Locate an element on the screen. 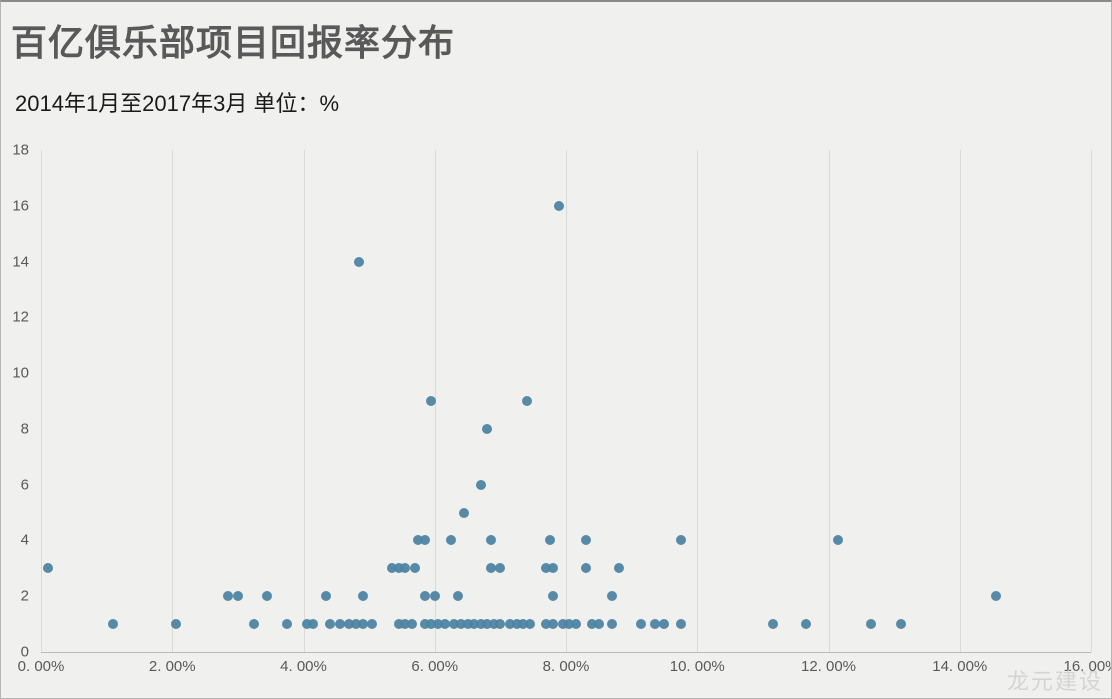 This screenshot has width=1112, height=699. x-axis-tick-label: 14. 00% is located at coordinates (960, 666).